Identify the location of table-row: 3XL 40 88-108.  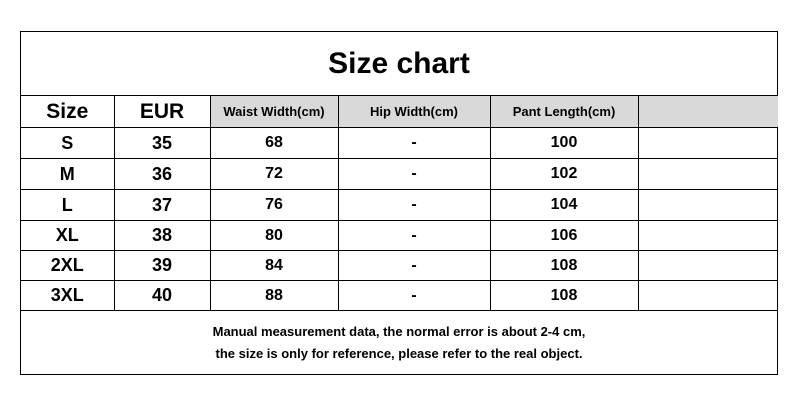
(399, 295).